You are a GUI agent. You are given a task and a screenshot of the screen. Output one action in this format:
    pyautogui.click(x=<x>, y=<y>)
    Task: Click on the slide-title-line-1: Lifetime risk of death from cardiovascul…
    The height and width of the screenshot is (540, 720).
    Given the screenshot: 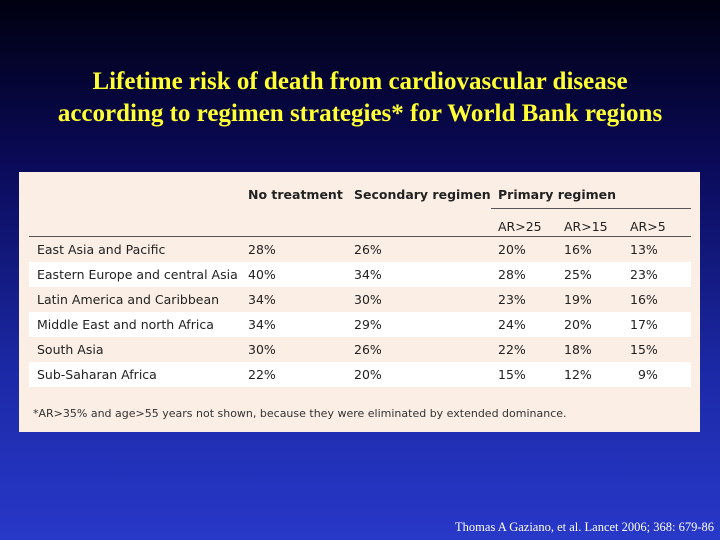 What is the action you would take?
    pyautogui.click(x=360, y=81)
    